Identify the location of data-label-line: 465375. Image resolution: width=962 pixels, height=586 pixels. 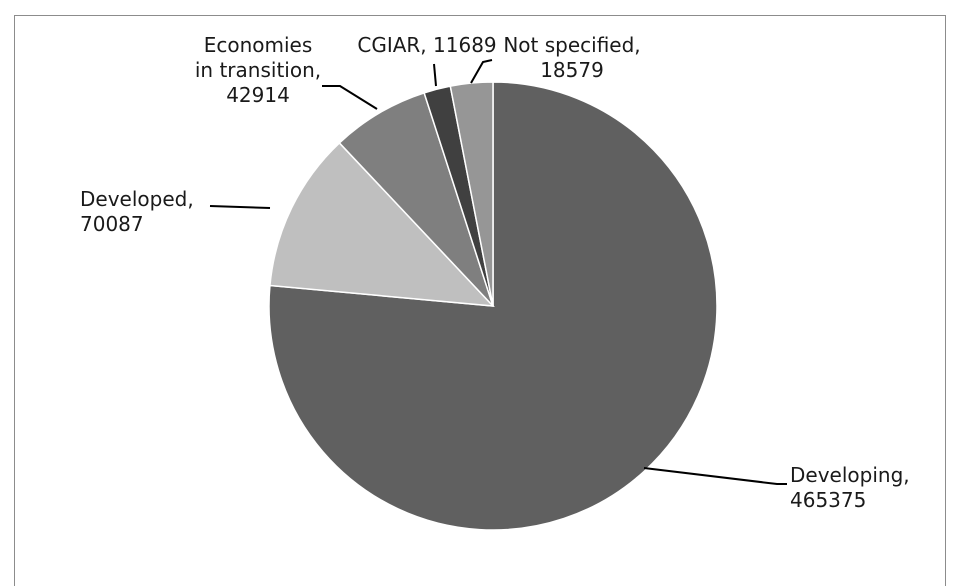
(828, 500).